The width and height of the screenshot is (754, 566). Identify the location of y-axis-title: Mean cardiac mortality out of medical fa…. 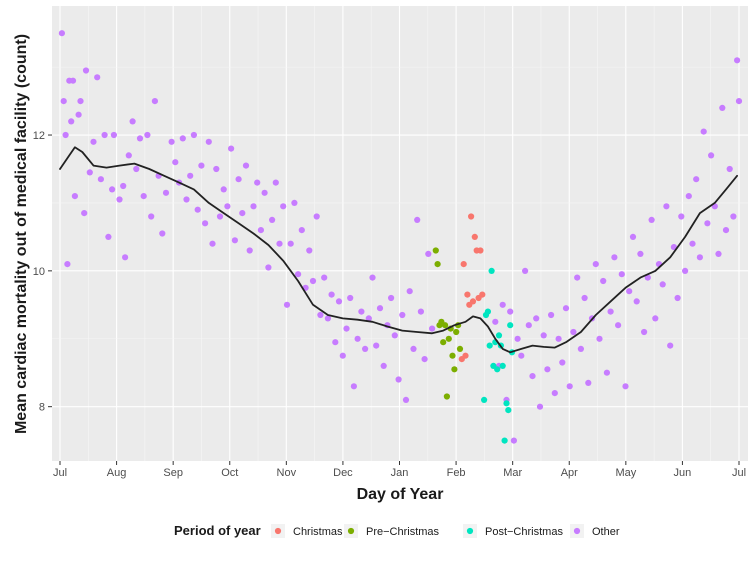
(21, 234).